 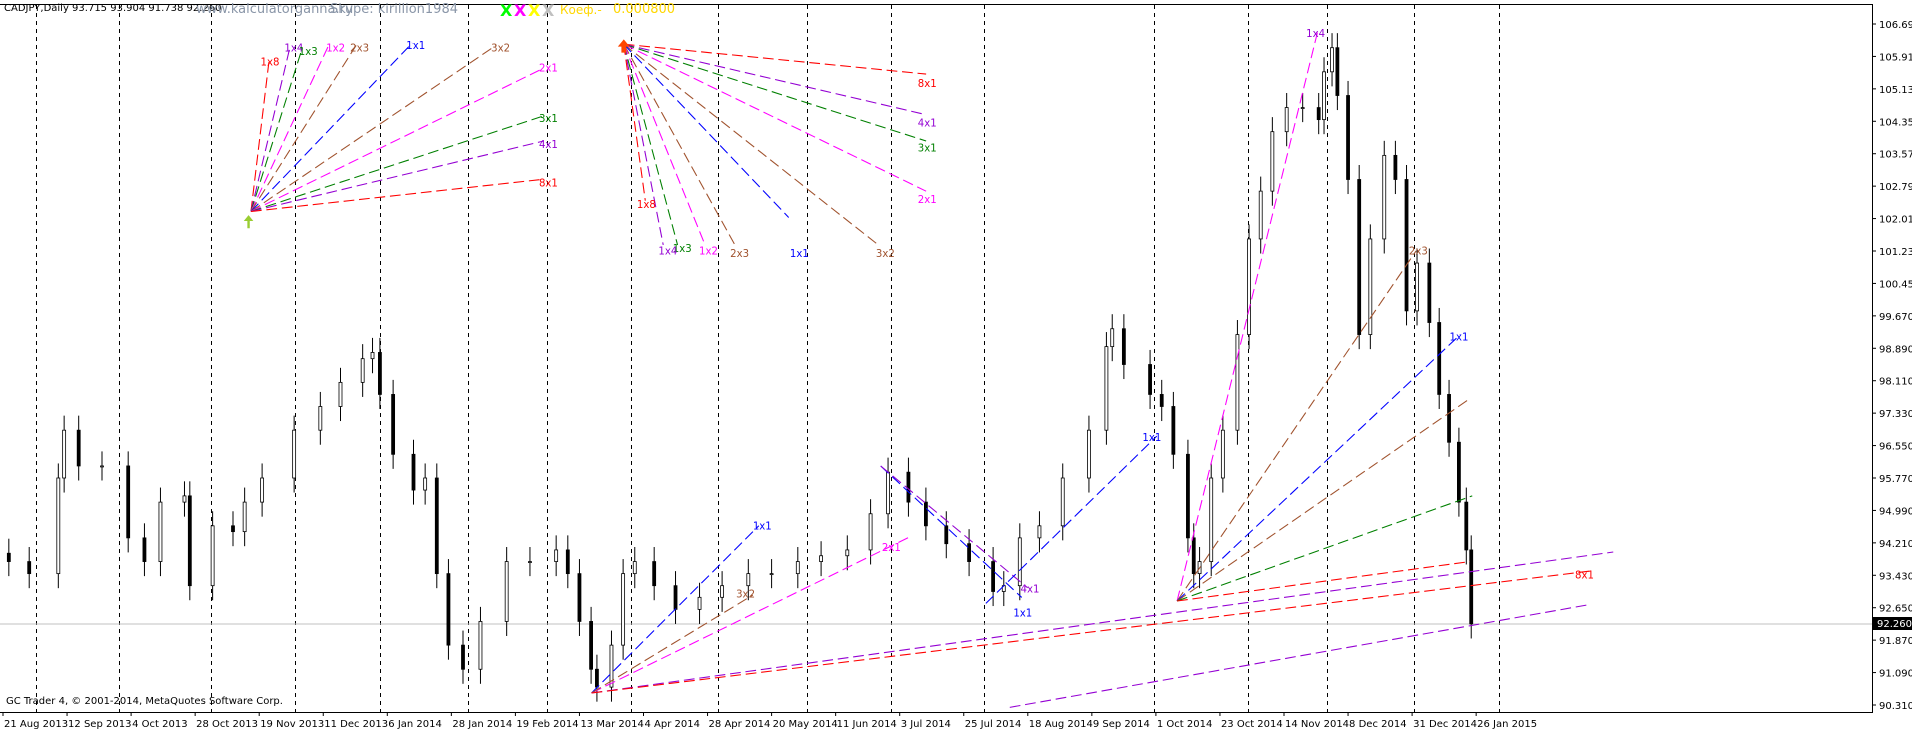 What do you see at coordinates (415, 724) in the screenshot?
I see `time-tick-label: 6 Jan 2014` at bounding box center [415, 724].